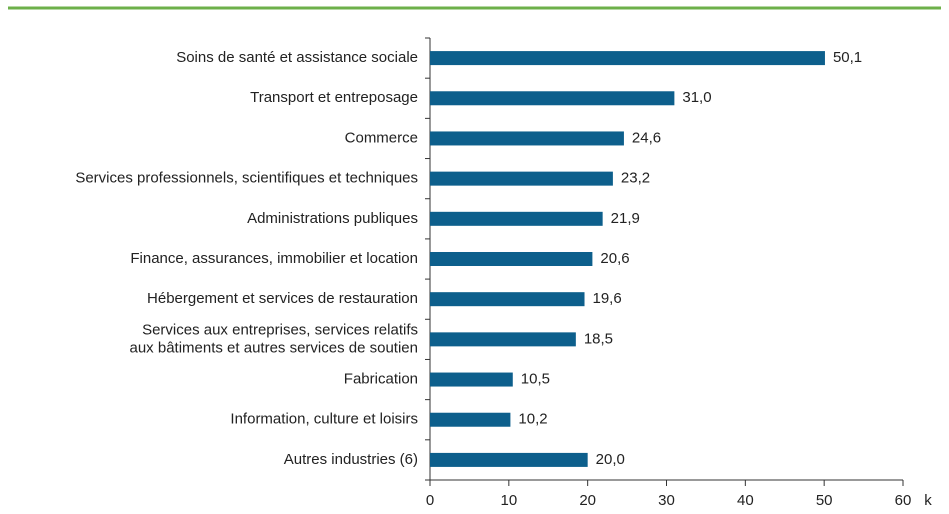  I want to click on x-axis-label: k, so click(928, 500).